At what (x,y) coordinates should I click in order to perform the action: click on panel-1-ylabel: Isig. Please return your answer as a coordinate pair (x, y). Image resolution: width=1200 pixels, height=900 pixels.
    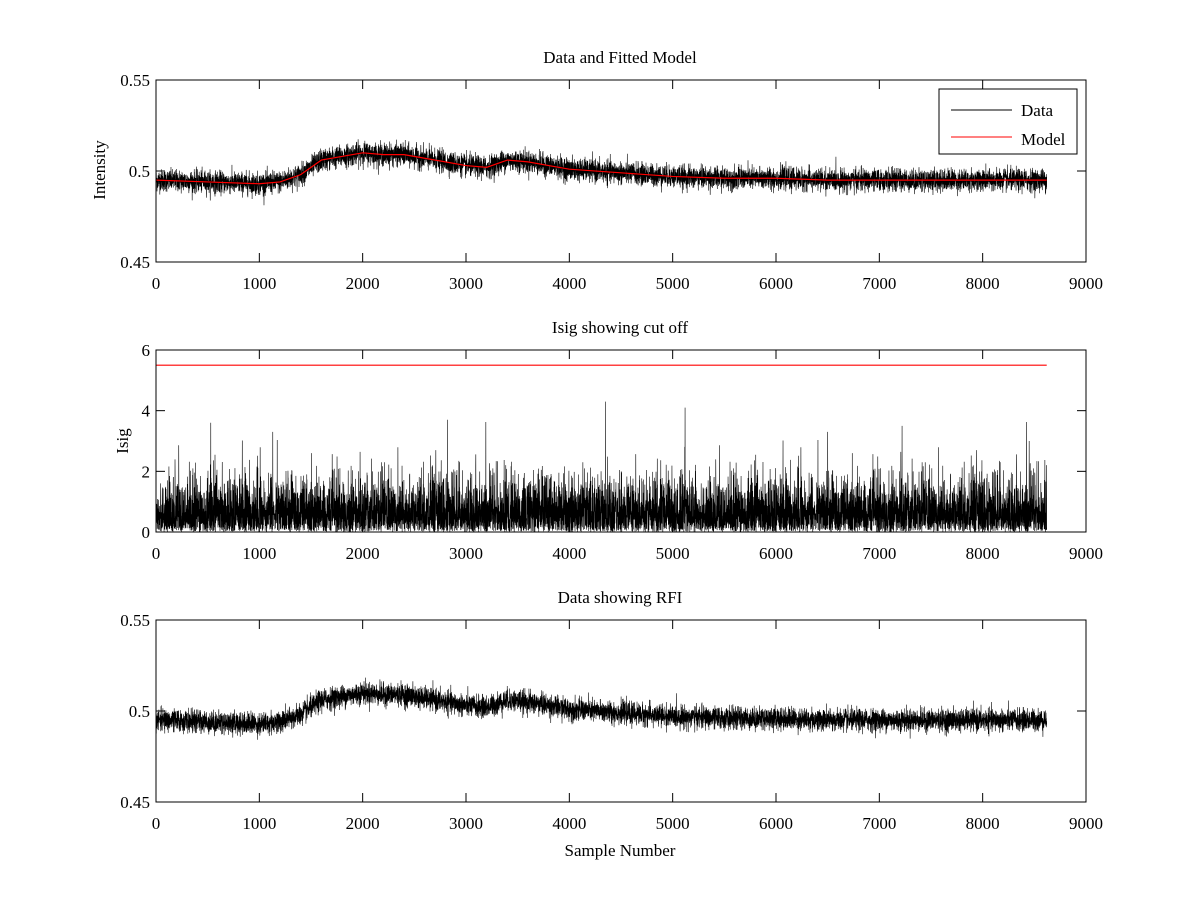
    Looking at the image, I should click on (122, 441).